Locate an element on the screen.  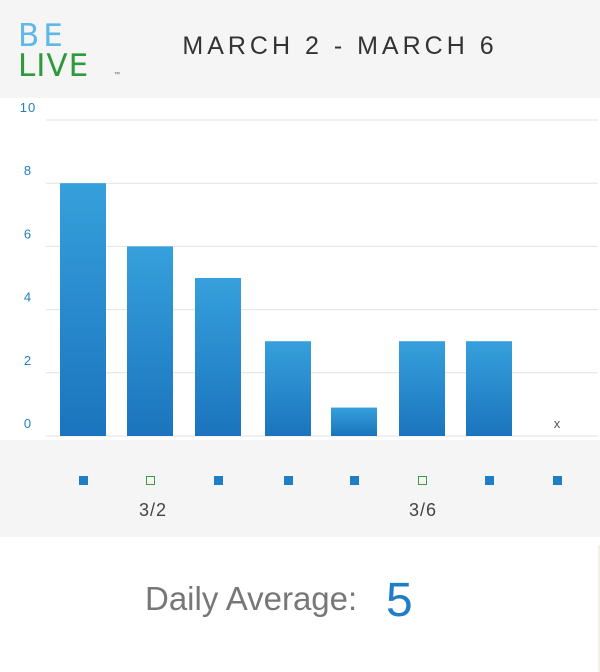
date-label-end: 3/6 is located at coordinates (423, 510).